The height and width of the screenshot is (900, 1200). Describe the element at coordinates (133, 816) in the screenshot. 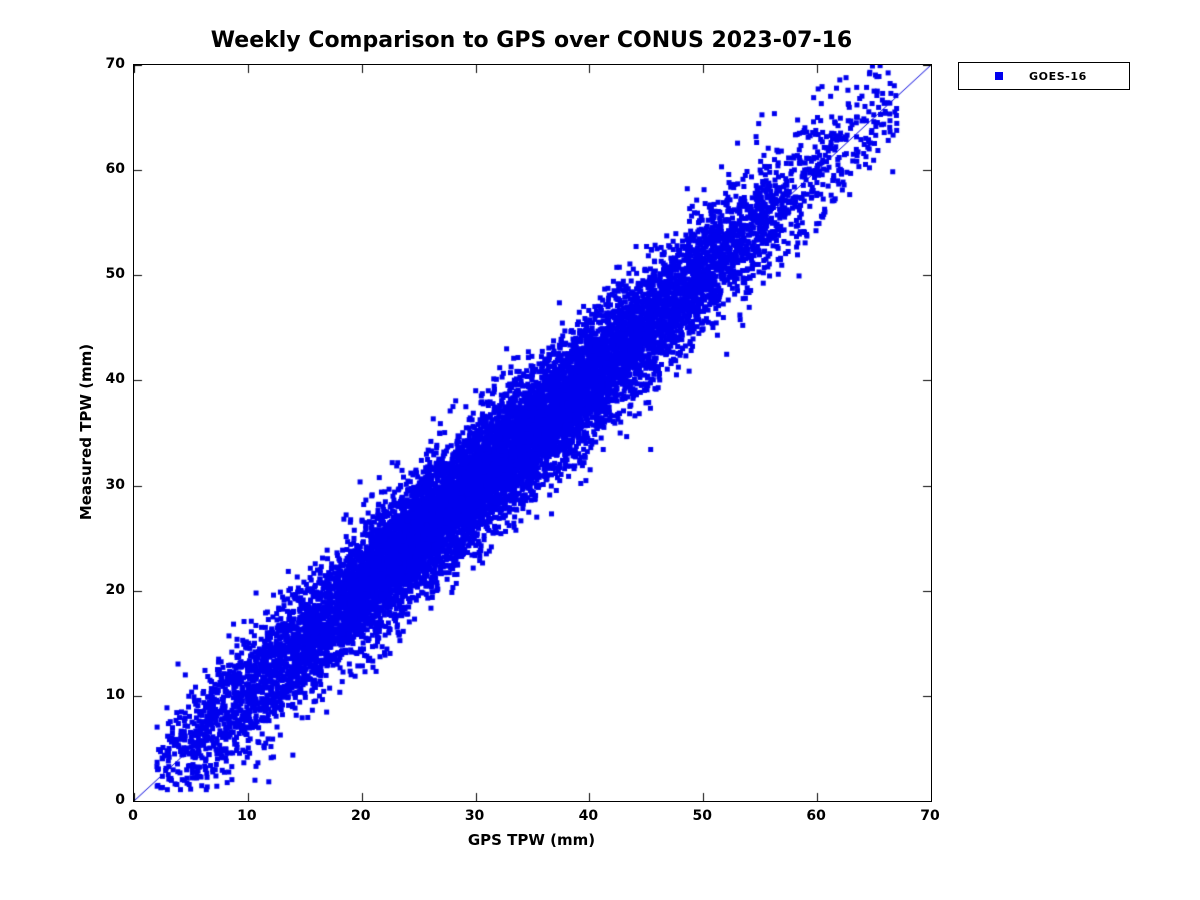

I see `x-tick-label: 0` at that location.